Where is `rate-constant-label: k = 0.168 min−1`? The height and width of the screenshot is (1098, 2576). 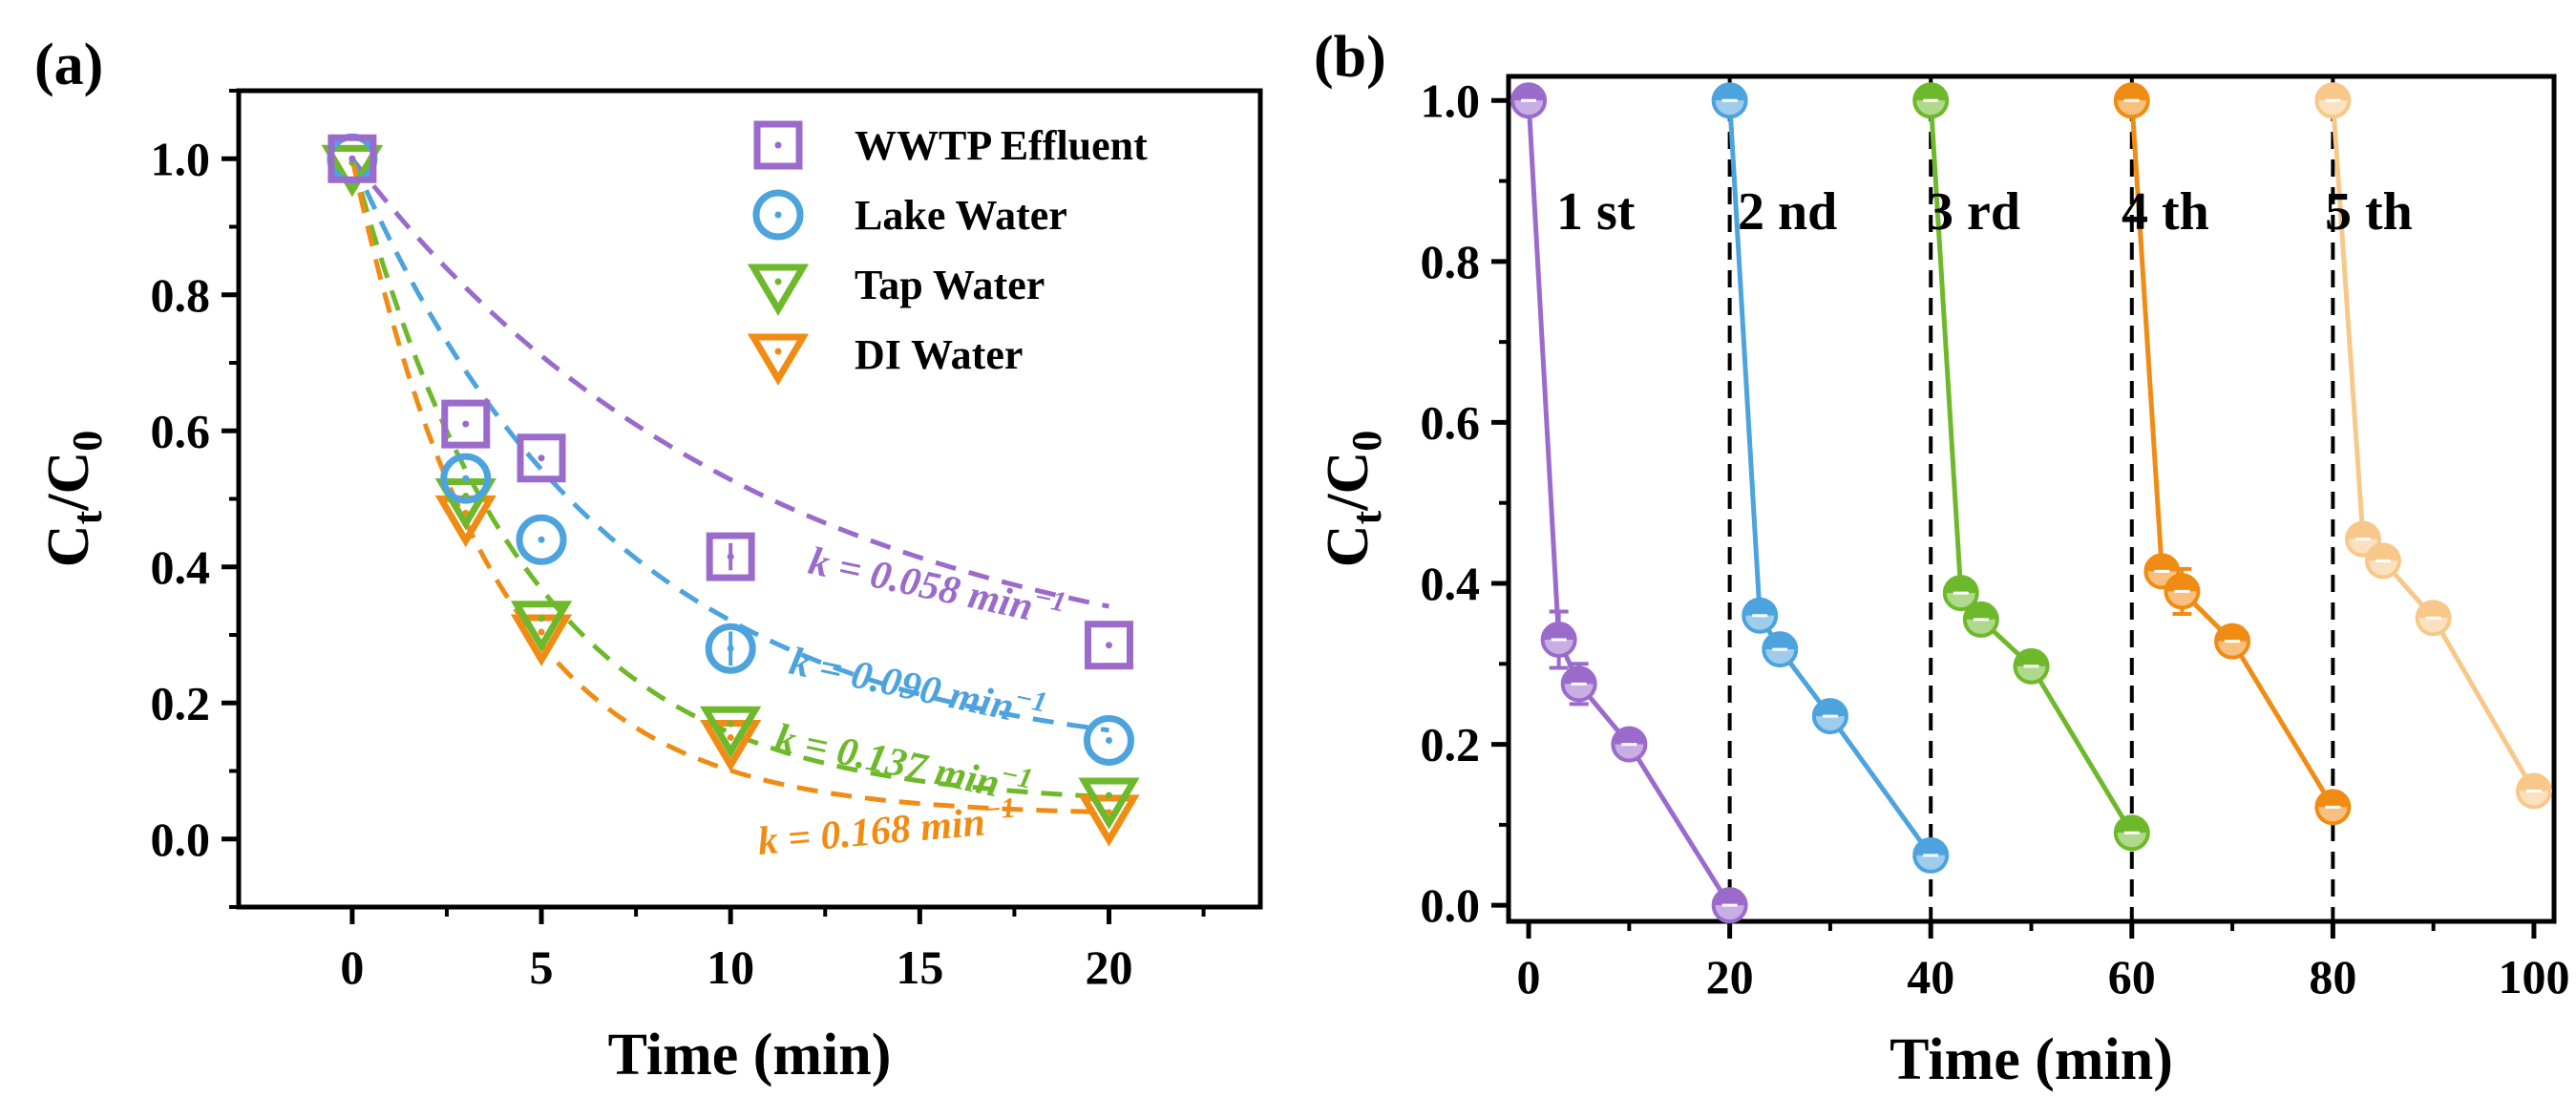 rate-constant-label: k = 0.168 min−1 is located at coordinates (886, 827).